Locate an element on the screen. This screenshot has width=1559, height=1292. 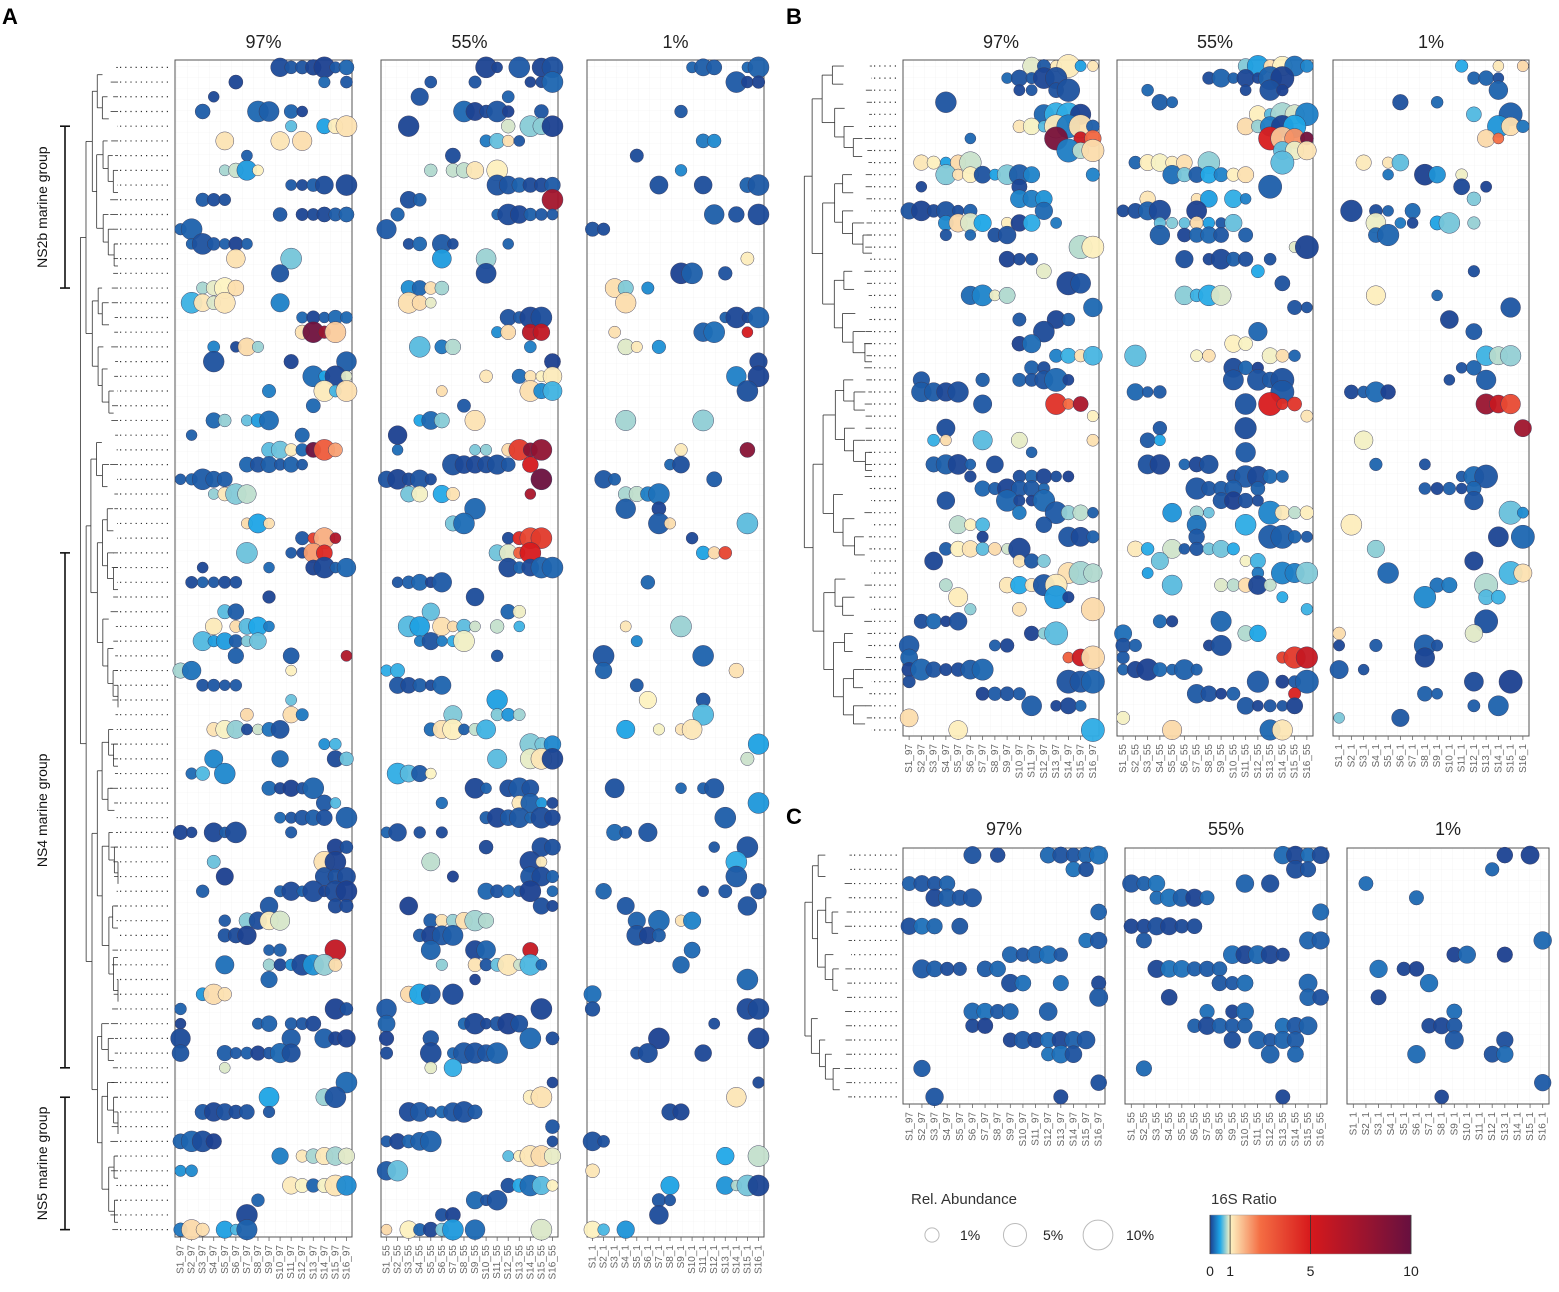
x-tick-label: S6_97 is located at coordinates (970, 758).